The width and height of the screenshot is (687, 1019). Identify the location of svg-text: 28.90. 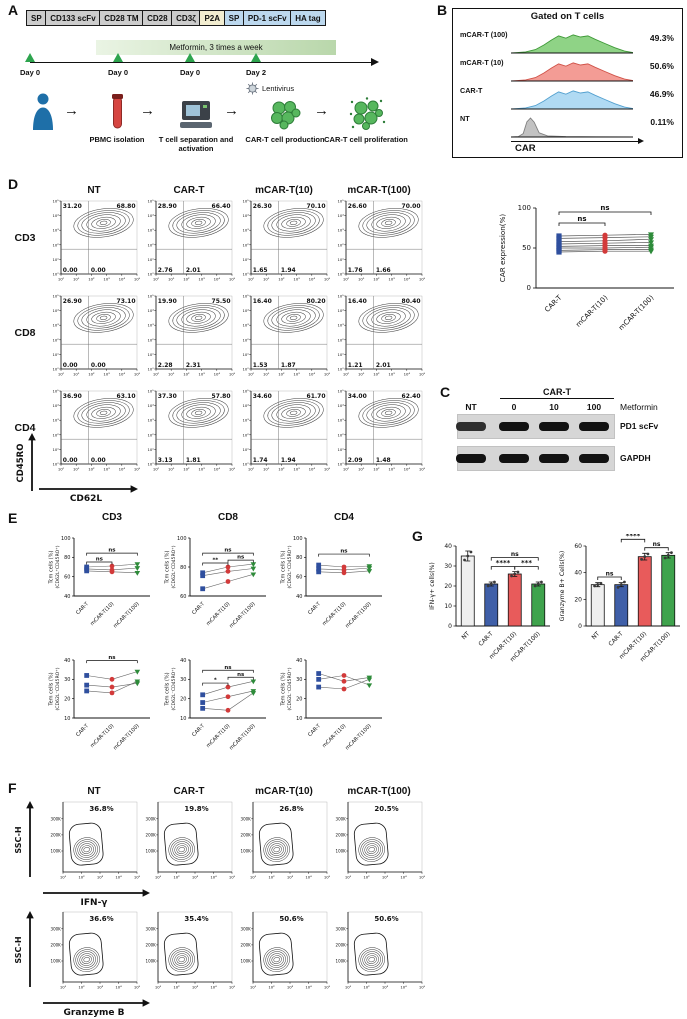
(167, 206).